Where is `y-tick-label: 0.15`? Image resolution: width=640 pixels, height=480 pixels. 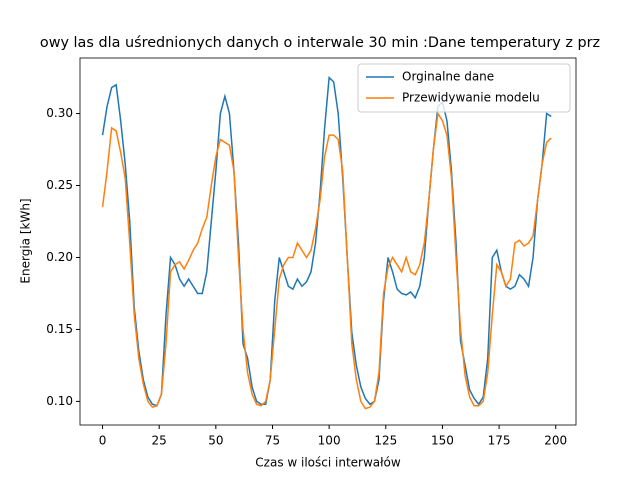 y-tick-label: 0.15 is located at coordinates (59, 329).